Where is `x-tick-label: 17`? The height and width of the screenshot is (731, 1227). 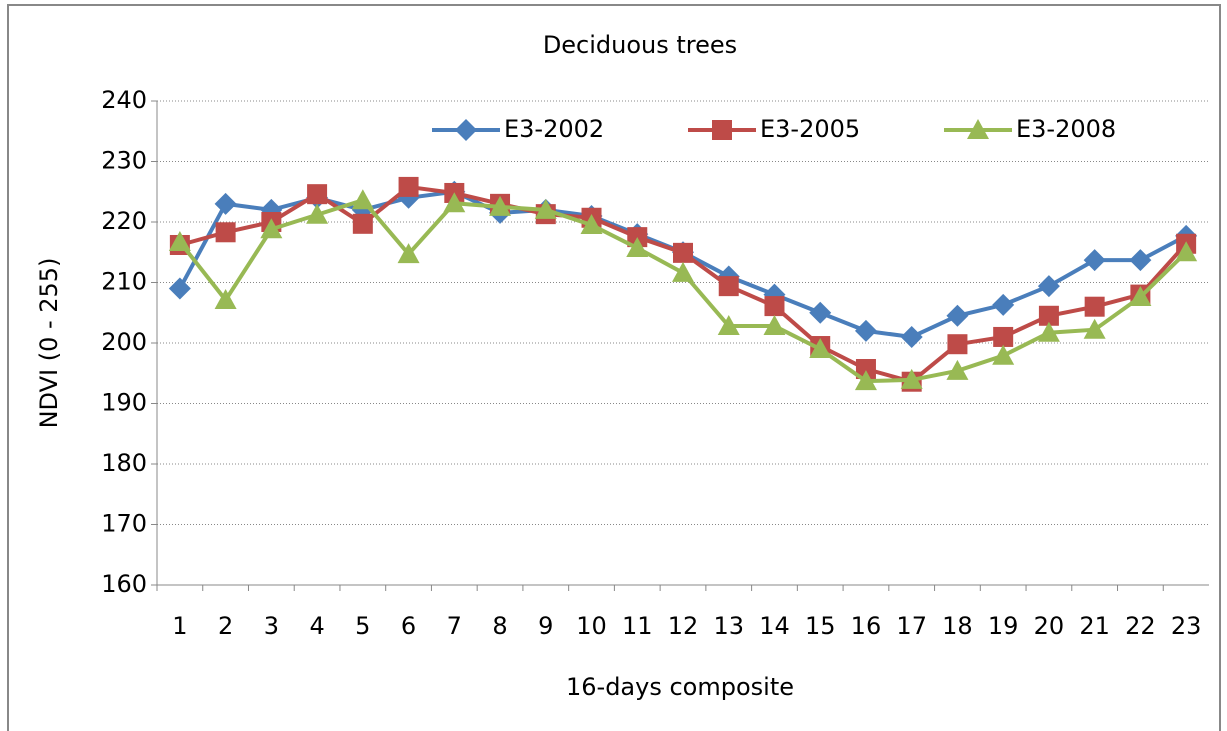 x-tick-label: 17 is located at coordinates (911, 626).